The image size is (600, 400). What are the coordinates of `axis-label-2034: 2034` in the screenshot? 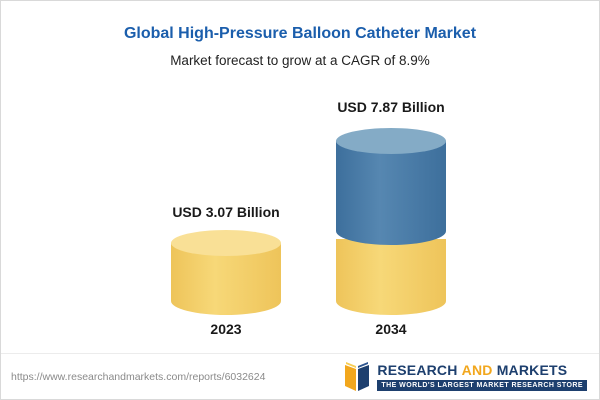 It's located at (391, 329).